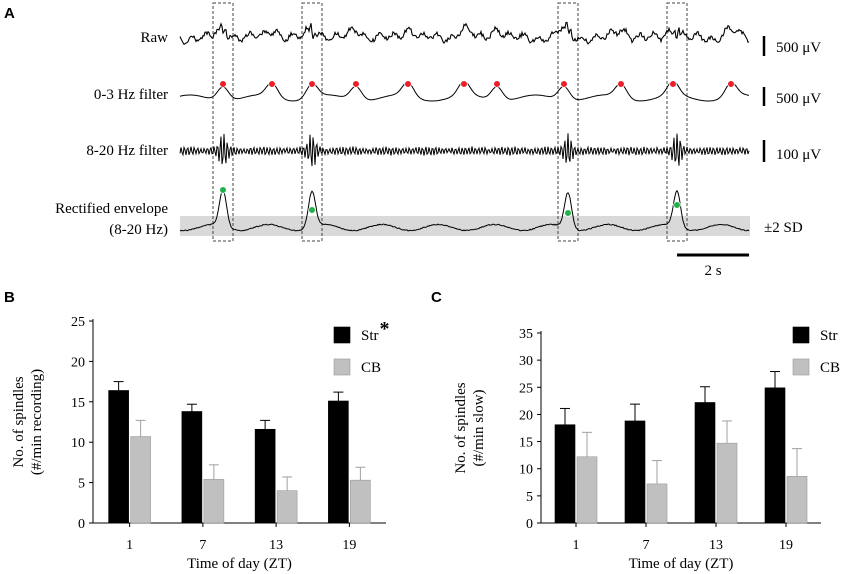 This screenshot has height=574, width=850. I want to click on envelope-trace, so click(464, 210).